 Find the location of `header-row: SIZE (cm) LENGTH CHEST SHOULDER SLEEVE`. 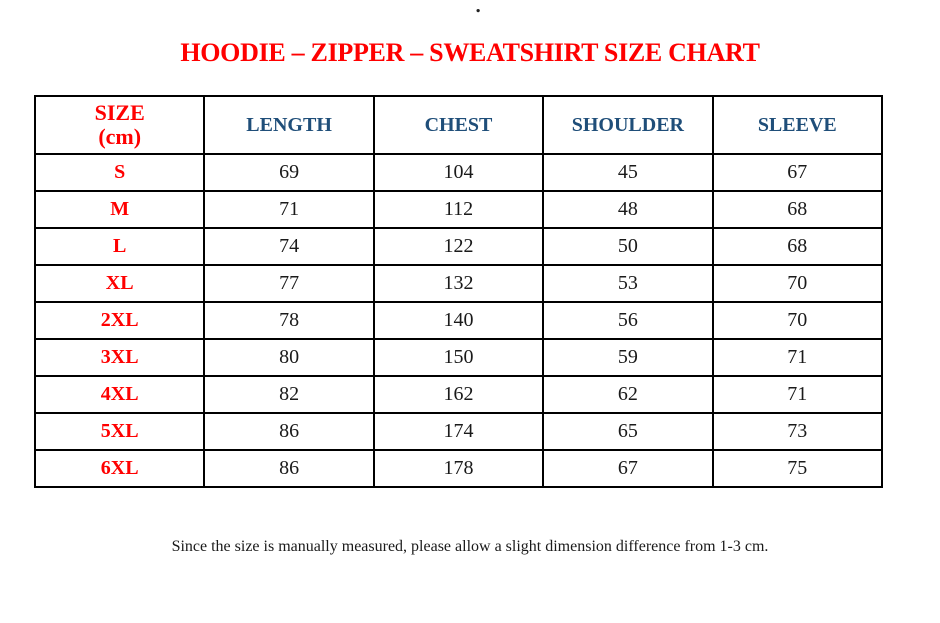

header-row: SIZE (cm) LENGTH CHEST SHOULDER SLEEVE is located at coordinates (458, 125).